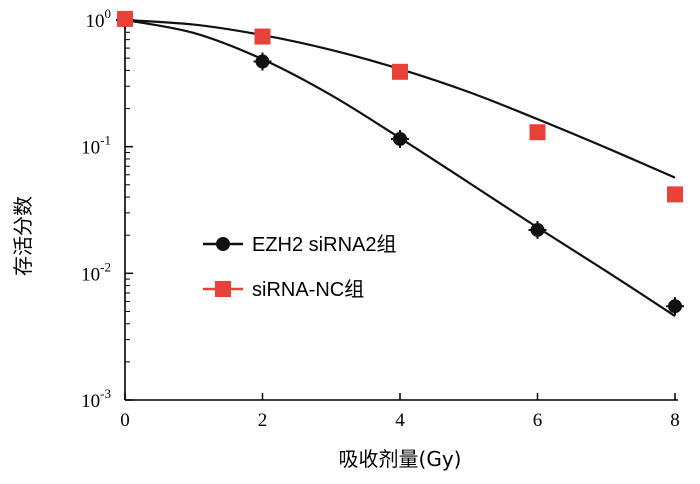 The image size is (700, 484). What do you see at coordinates (125, 420) in the screenshot?
I see `x-tick-label: 0` at bounding box center [125, 420].